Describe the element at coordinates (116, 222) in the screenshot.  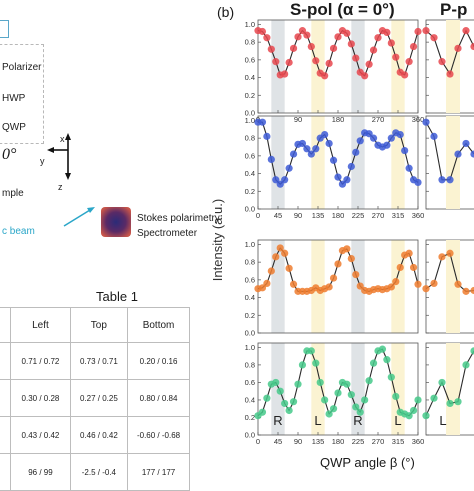
I see `detector-icon` at that location.